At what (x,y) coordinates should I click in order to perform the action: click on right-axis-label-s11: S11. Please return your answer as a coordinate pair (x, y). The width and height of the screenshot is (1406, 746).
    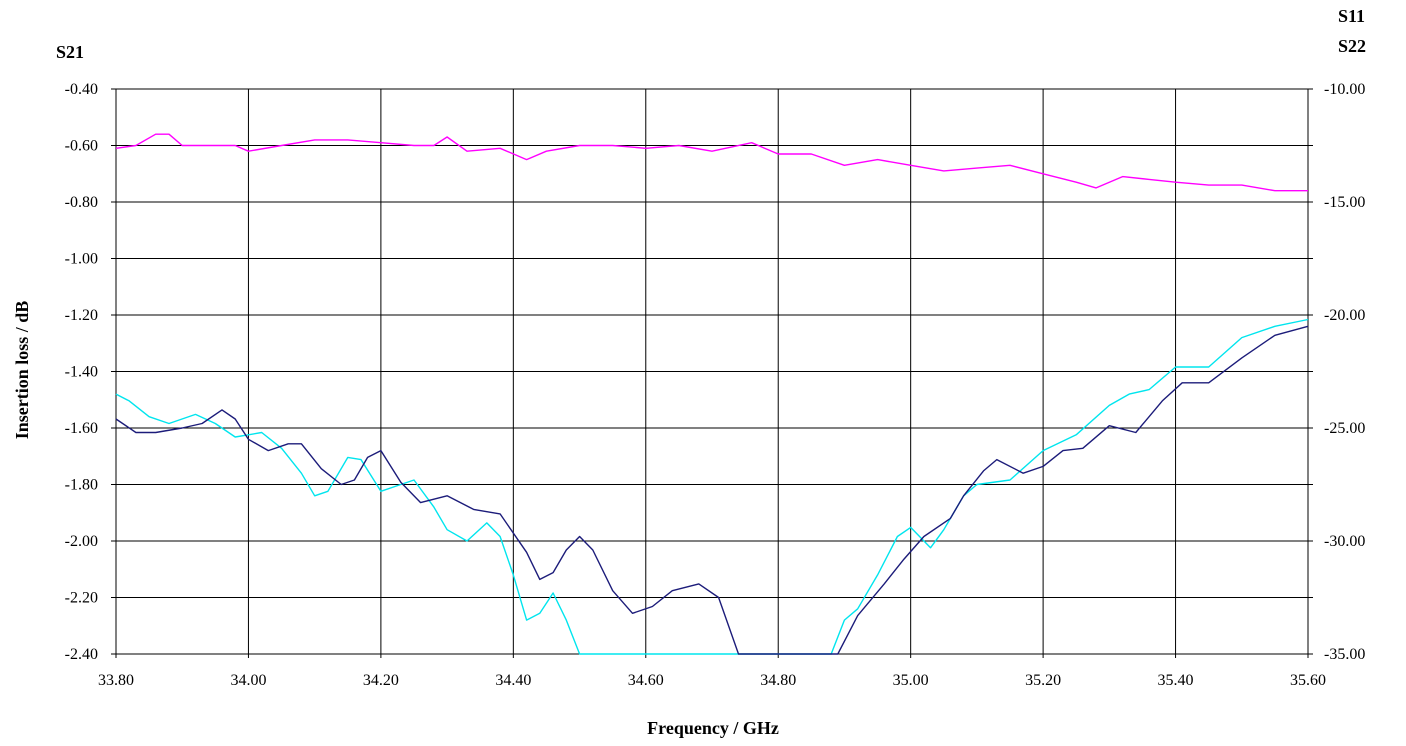
    Looking at the image, I should click on (1351, 16).